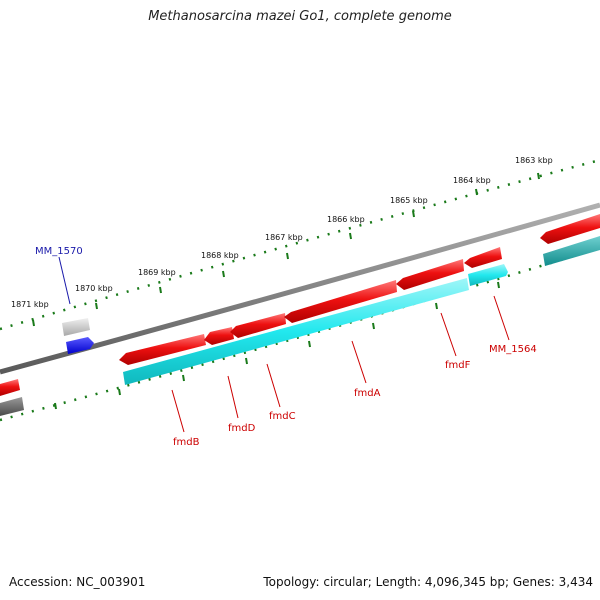 This screenshot has height=600, width=600. Describe the element at coordinates (157, 272) in the screenshot. I see `scale-label: 1869 kbp` at that location.